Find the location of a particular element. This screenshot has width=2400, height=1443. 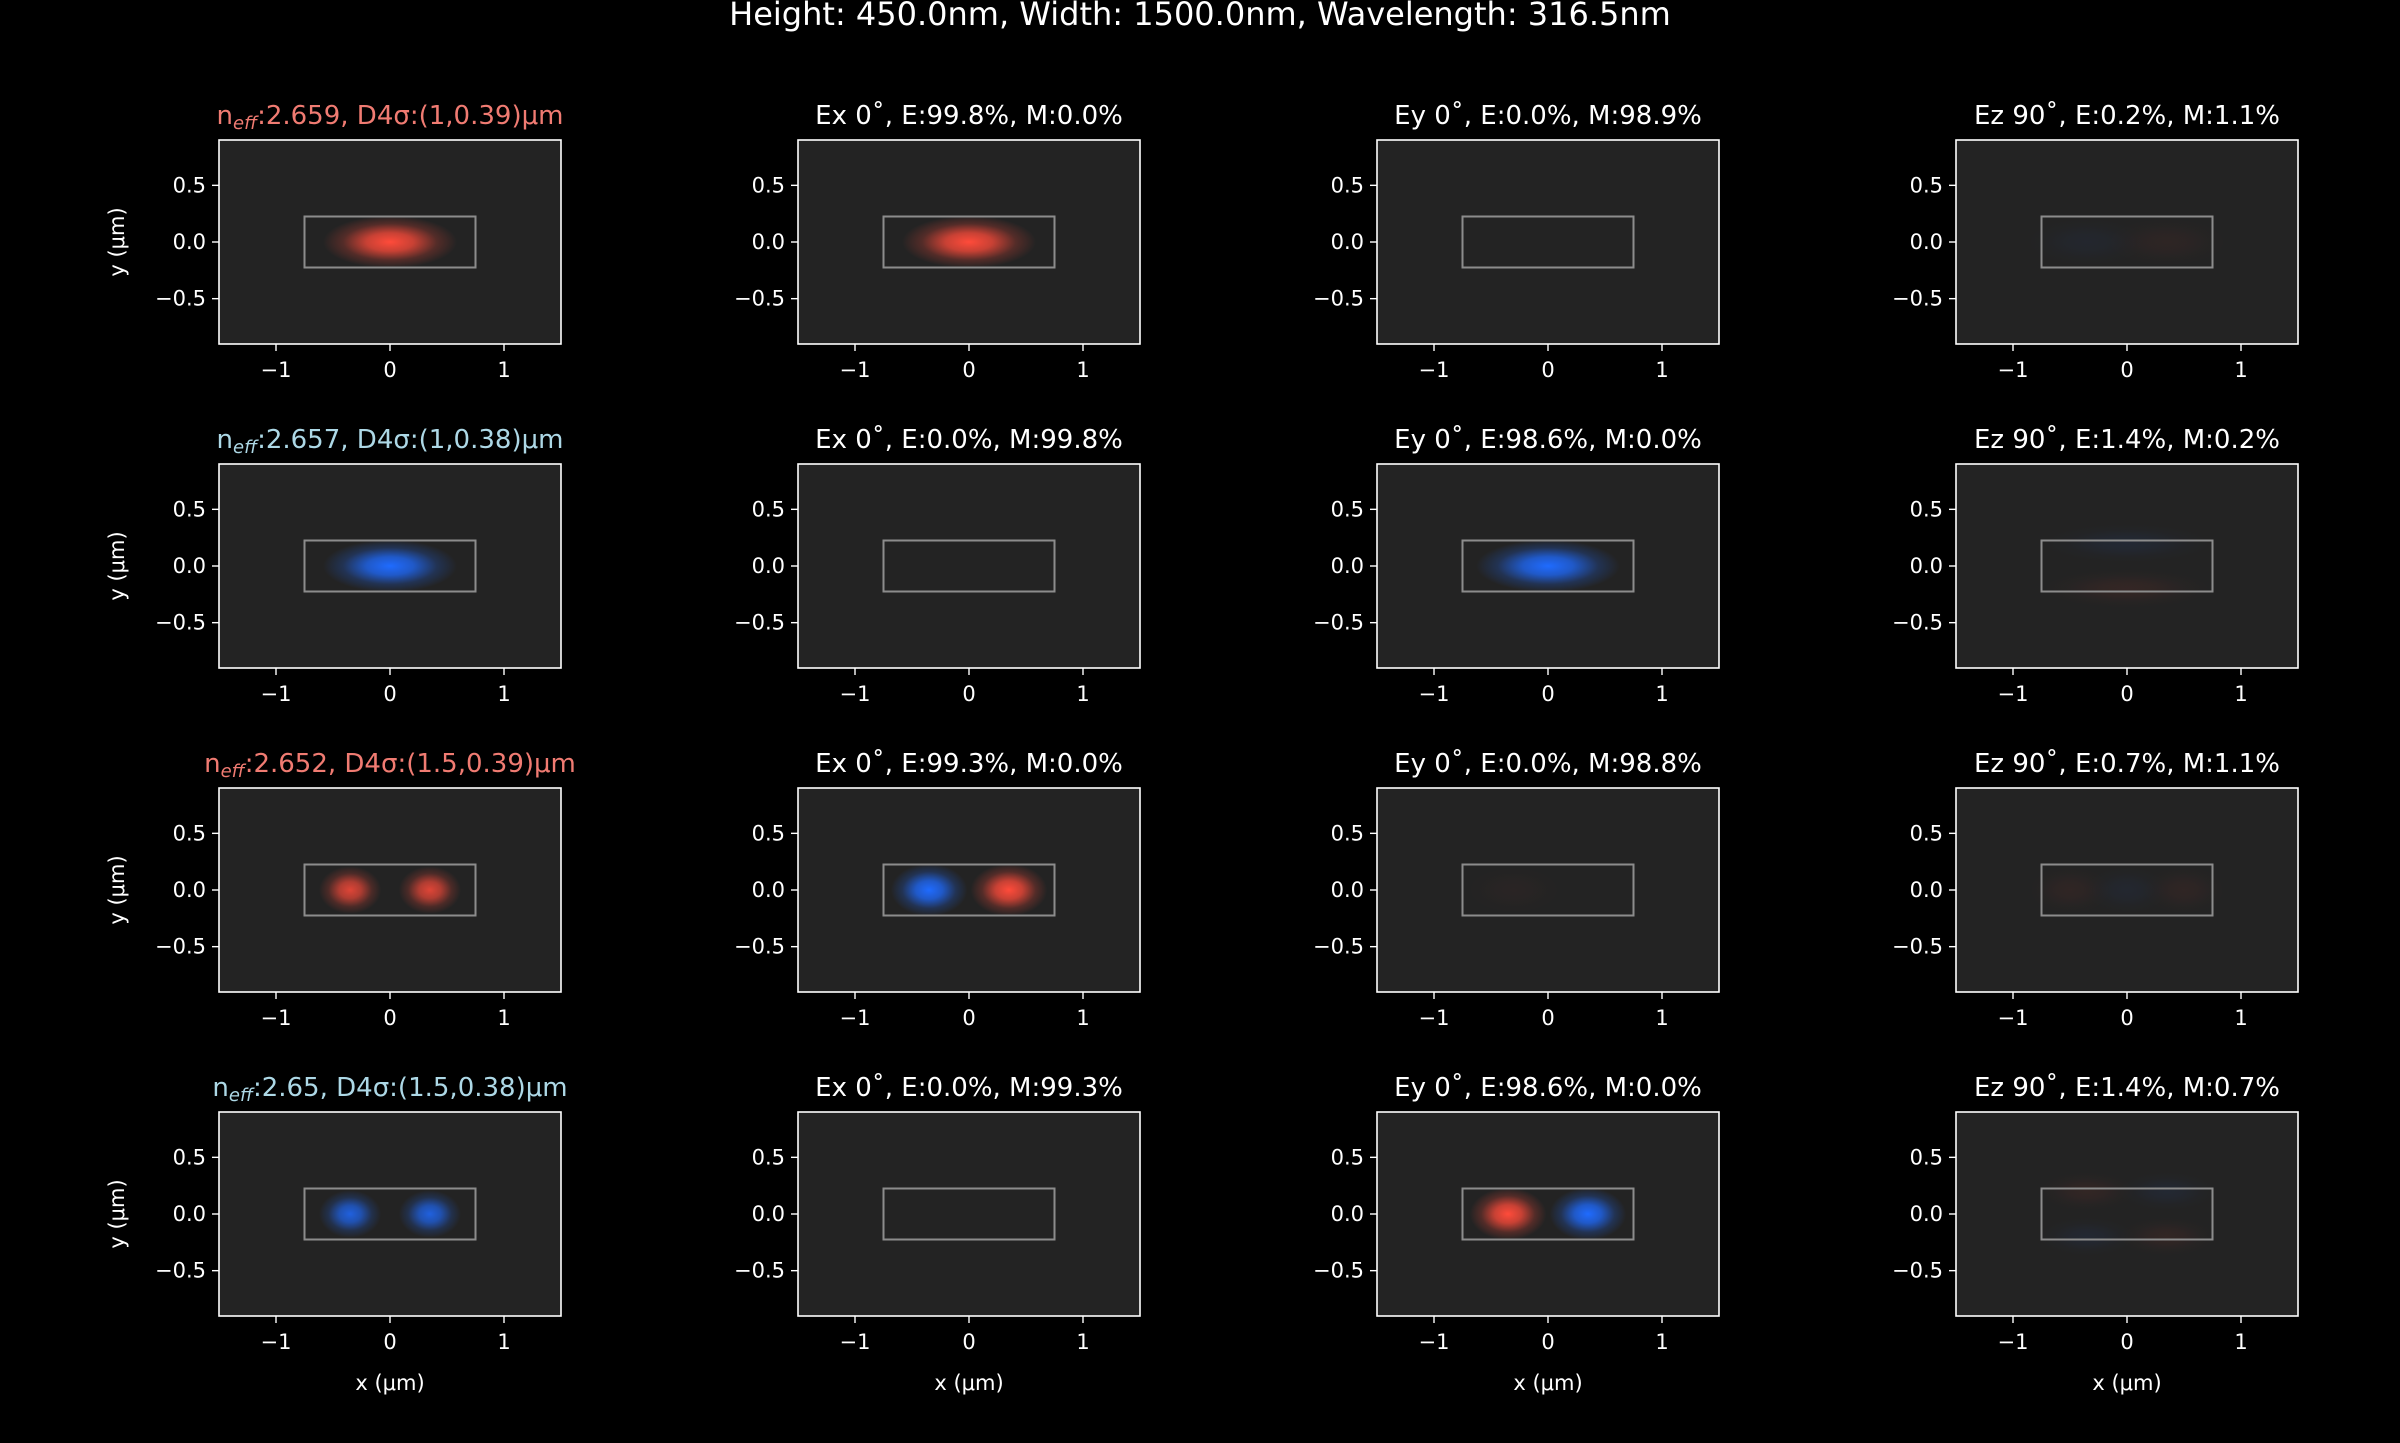

panel-title: Ez 90˚, E:0.7%, M:1.1% is located at coordinates (2127, 764).